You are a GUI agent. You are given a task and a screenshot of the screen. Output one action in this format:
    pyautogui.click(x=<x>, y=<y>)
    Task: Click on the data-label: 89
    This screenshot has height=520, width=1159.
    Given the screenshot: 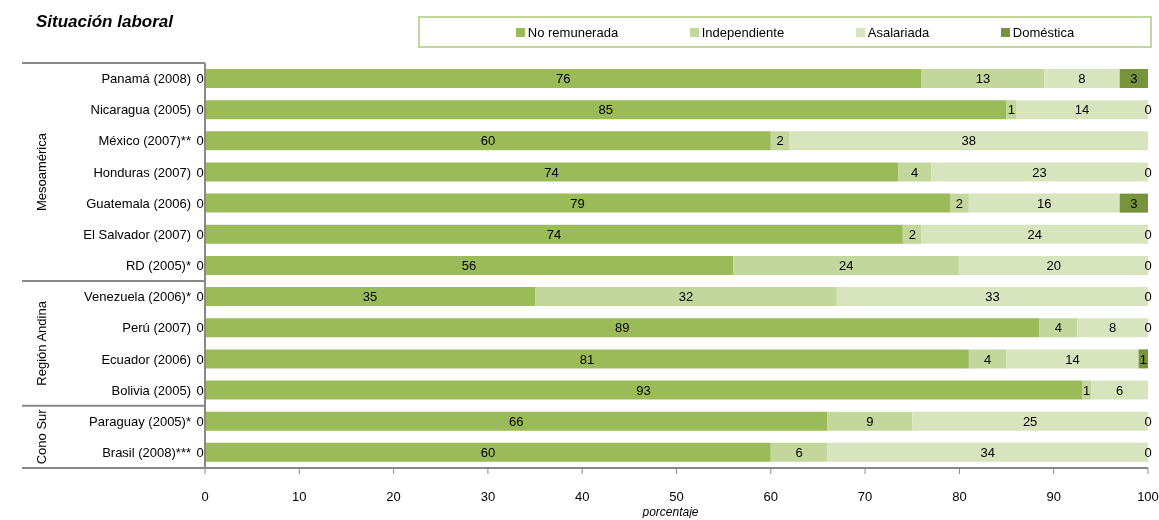 What is the action you would take?
    pyautogui.click(x=622, y=328)
    